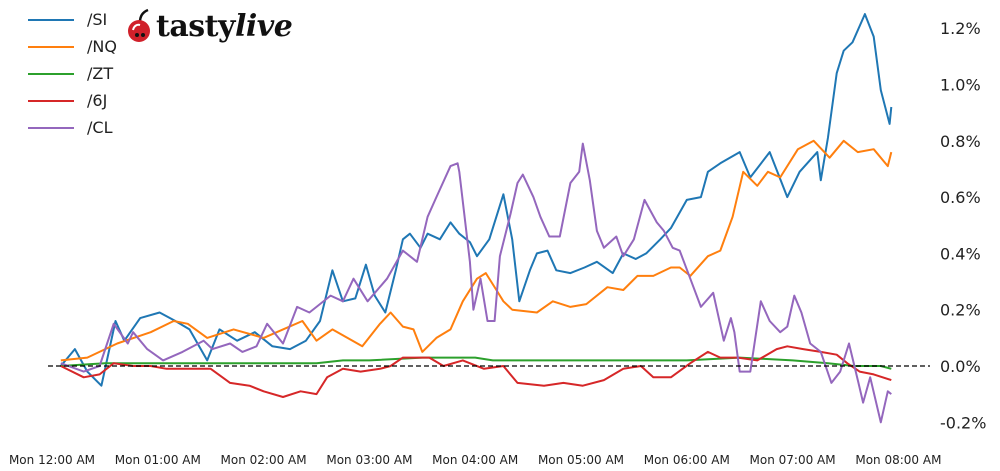 The width and height of the screenshot is (1000, 471). I want to click on legend-label: /NQ, so click(102, 46).